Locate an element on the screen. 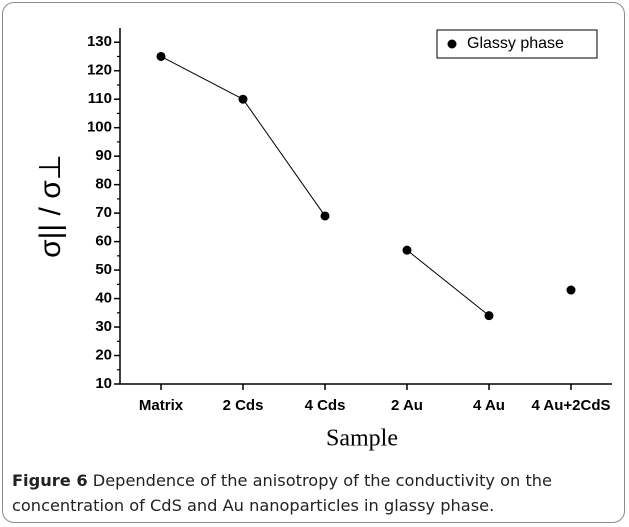 This screenshot has width=629, height=527. y-tick-label: 70 is located at coordinates (103, 212).